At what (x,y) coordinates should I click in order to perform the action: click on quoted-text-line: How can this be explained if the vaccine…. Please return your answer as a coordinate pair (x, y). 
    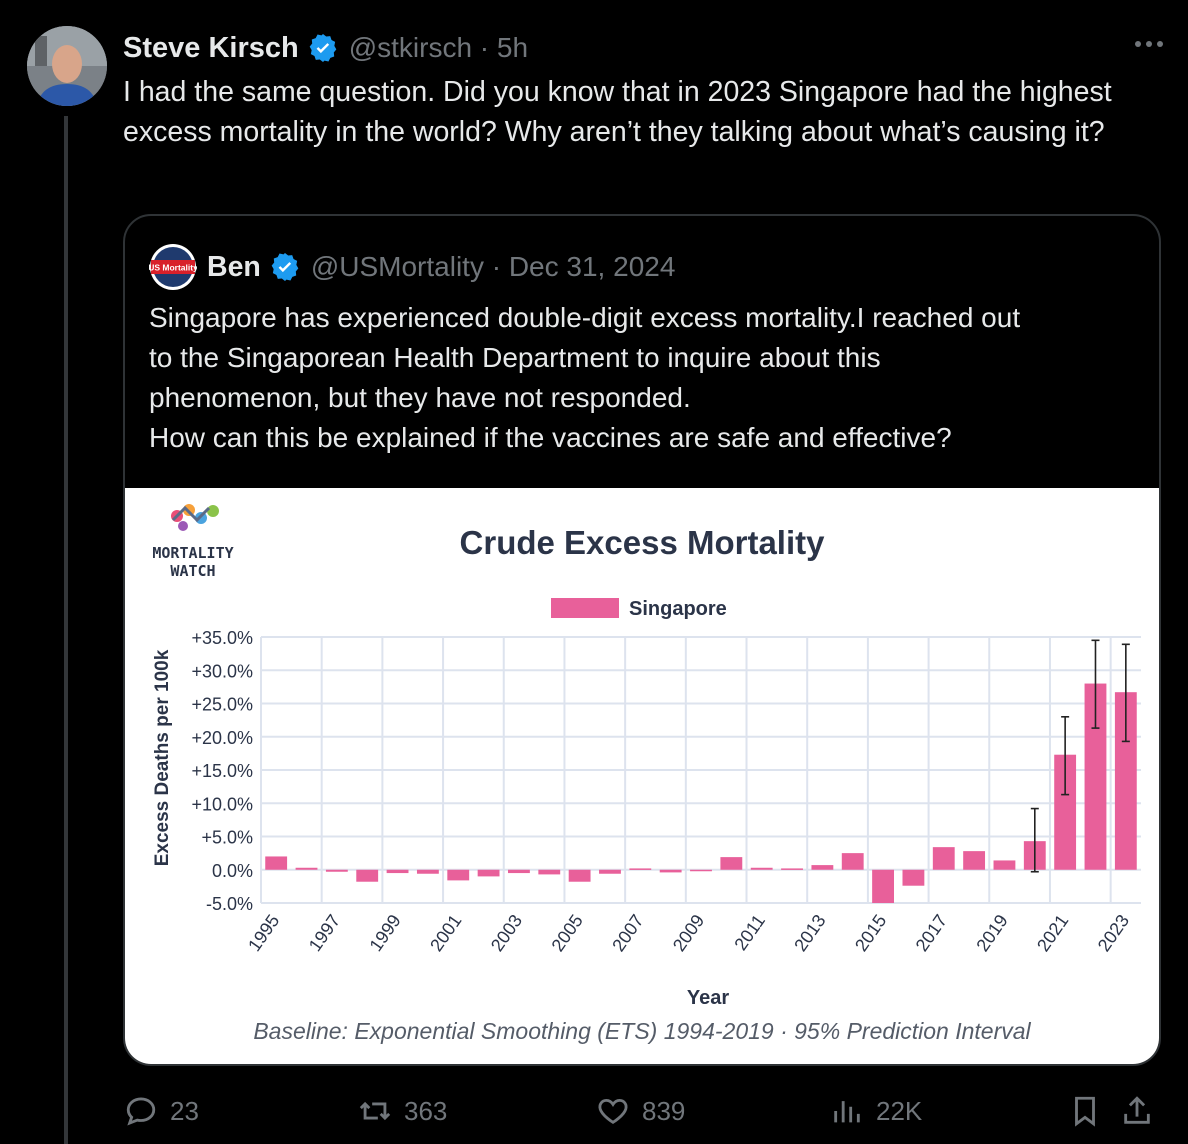
    Looking at the image, I should click on (550, 437).